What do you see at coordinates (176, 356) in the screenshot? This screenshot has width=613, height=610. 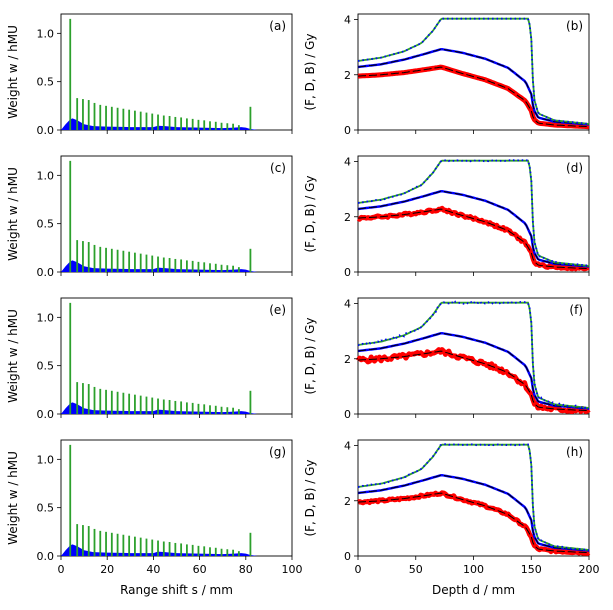 I see `weights-panel-2-frame` at bounding box center [176, 356].